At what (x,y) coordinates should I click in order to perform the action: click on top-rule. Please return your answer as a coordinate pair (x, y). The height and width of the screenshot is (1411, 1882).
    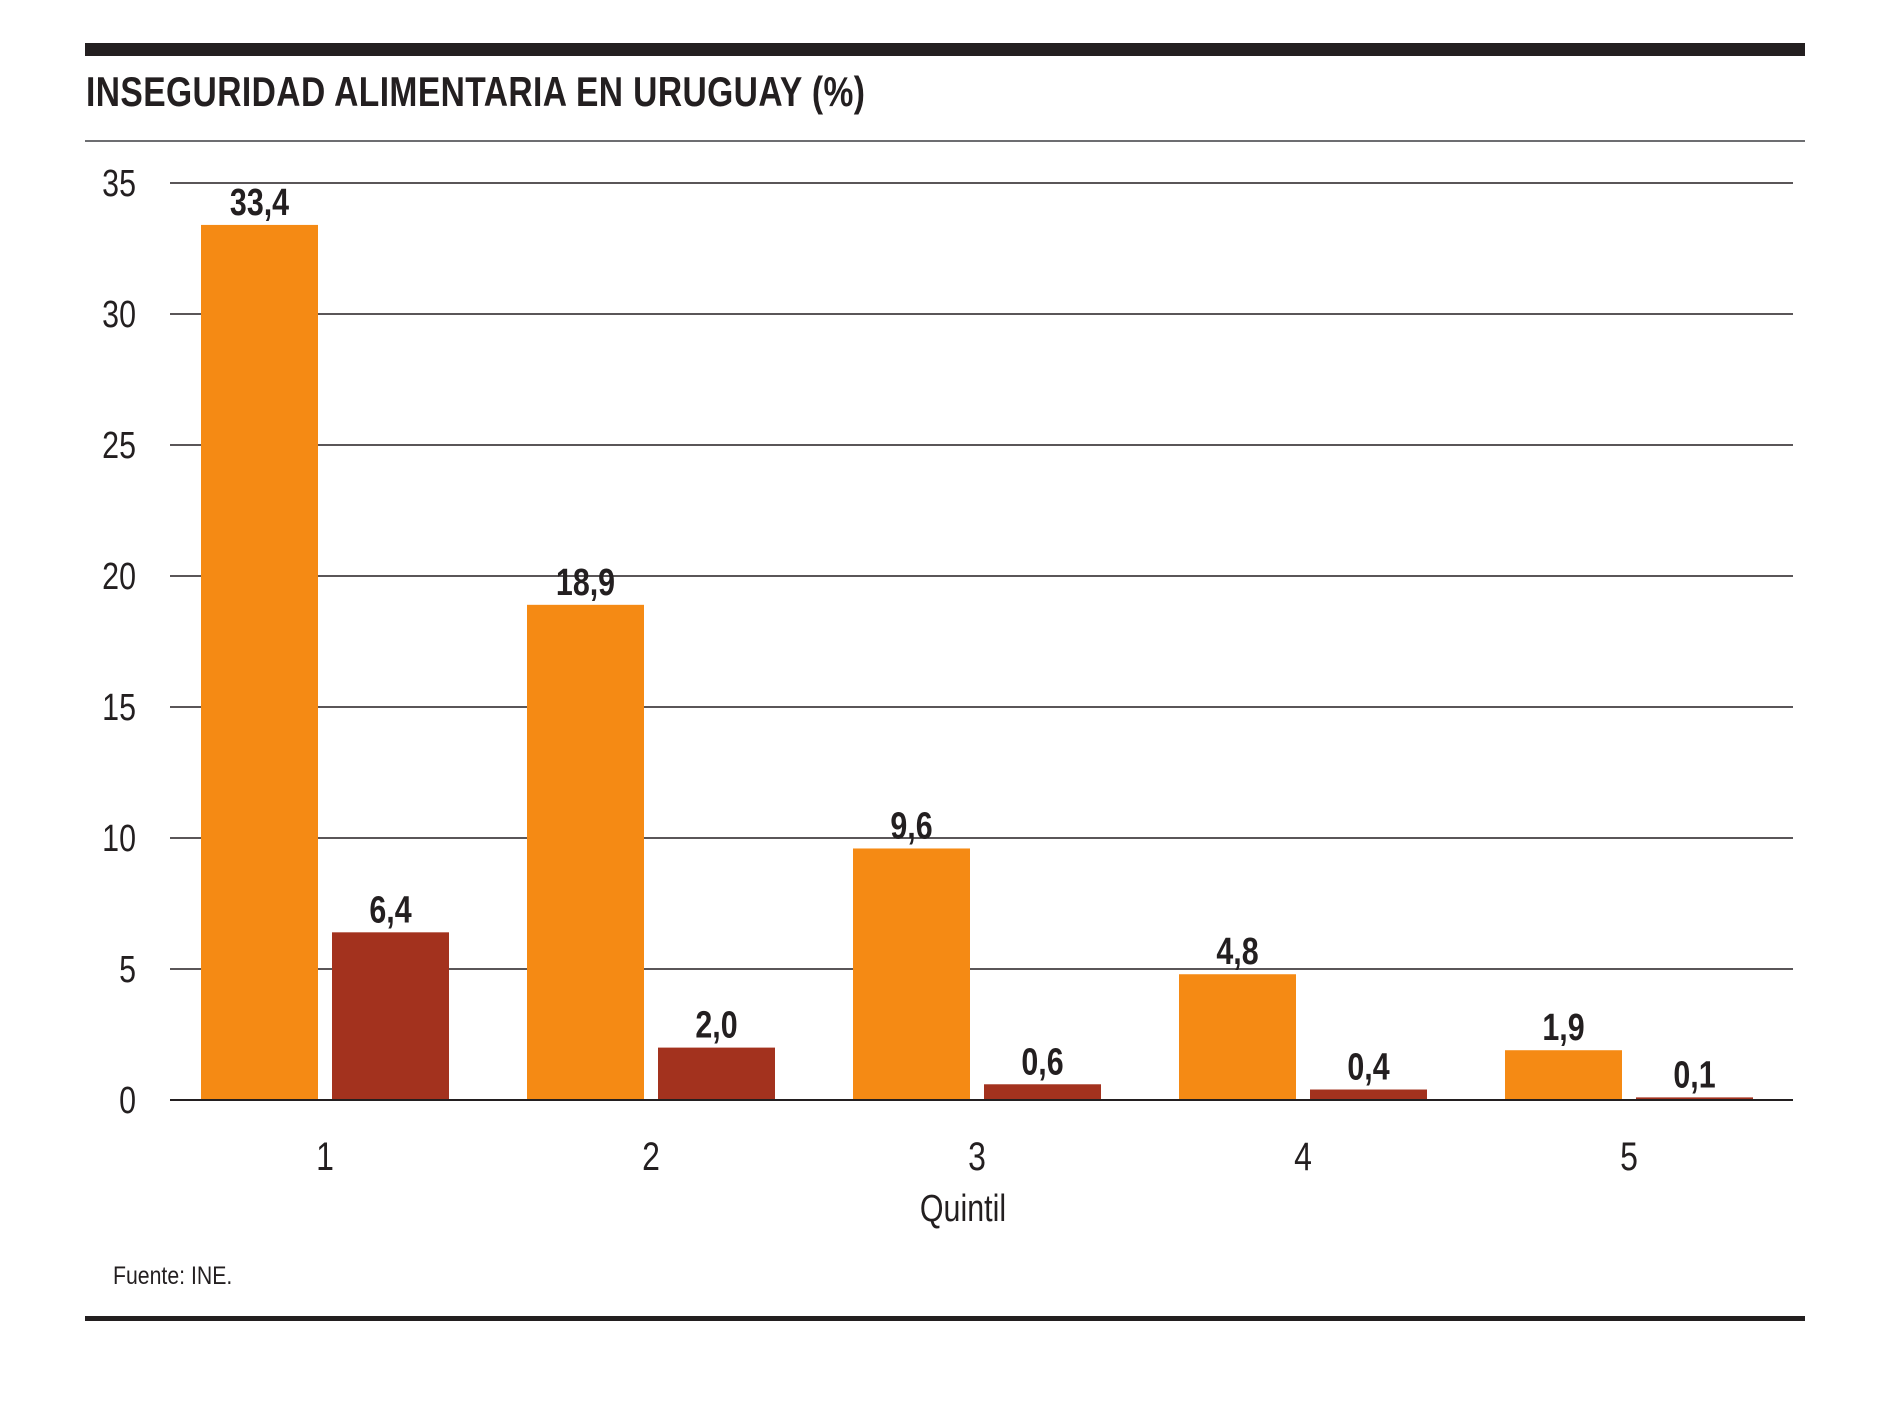
    Looking at the image, I should click on (945, 49).